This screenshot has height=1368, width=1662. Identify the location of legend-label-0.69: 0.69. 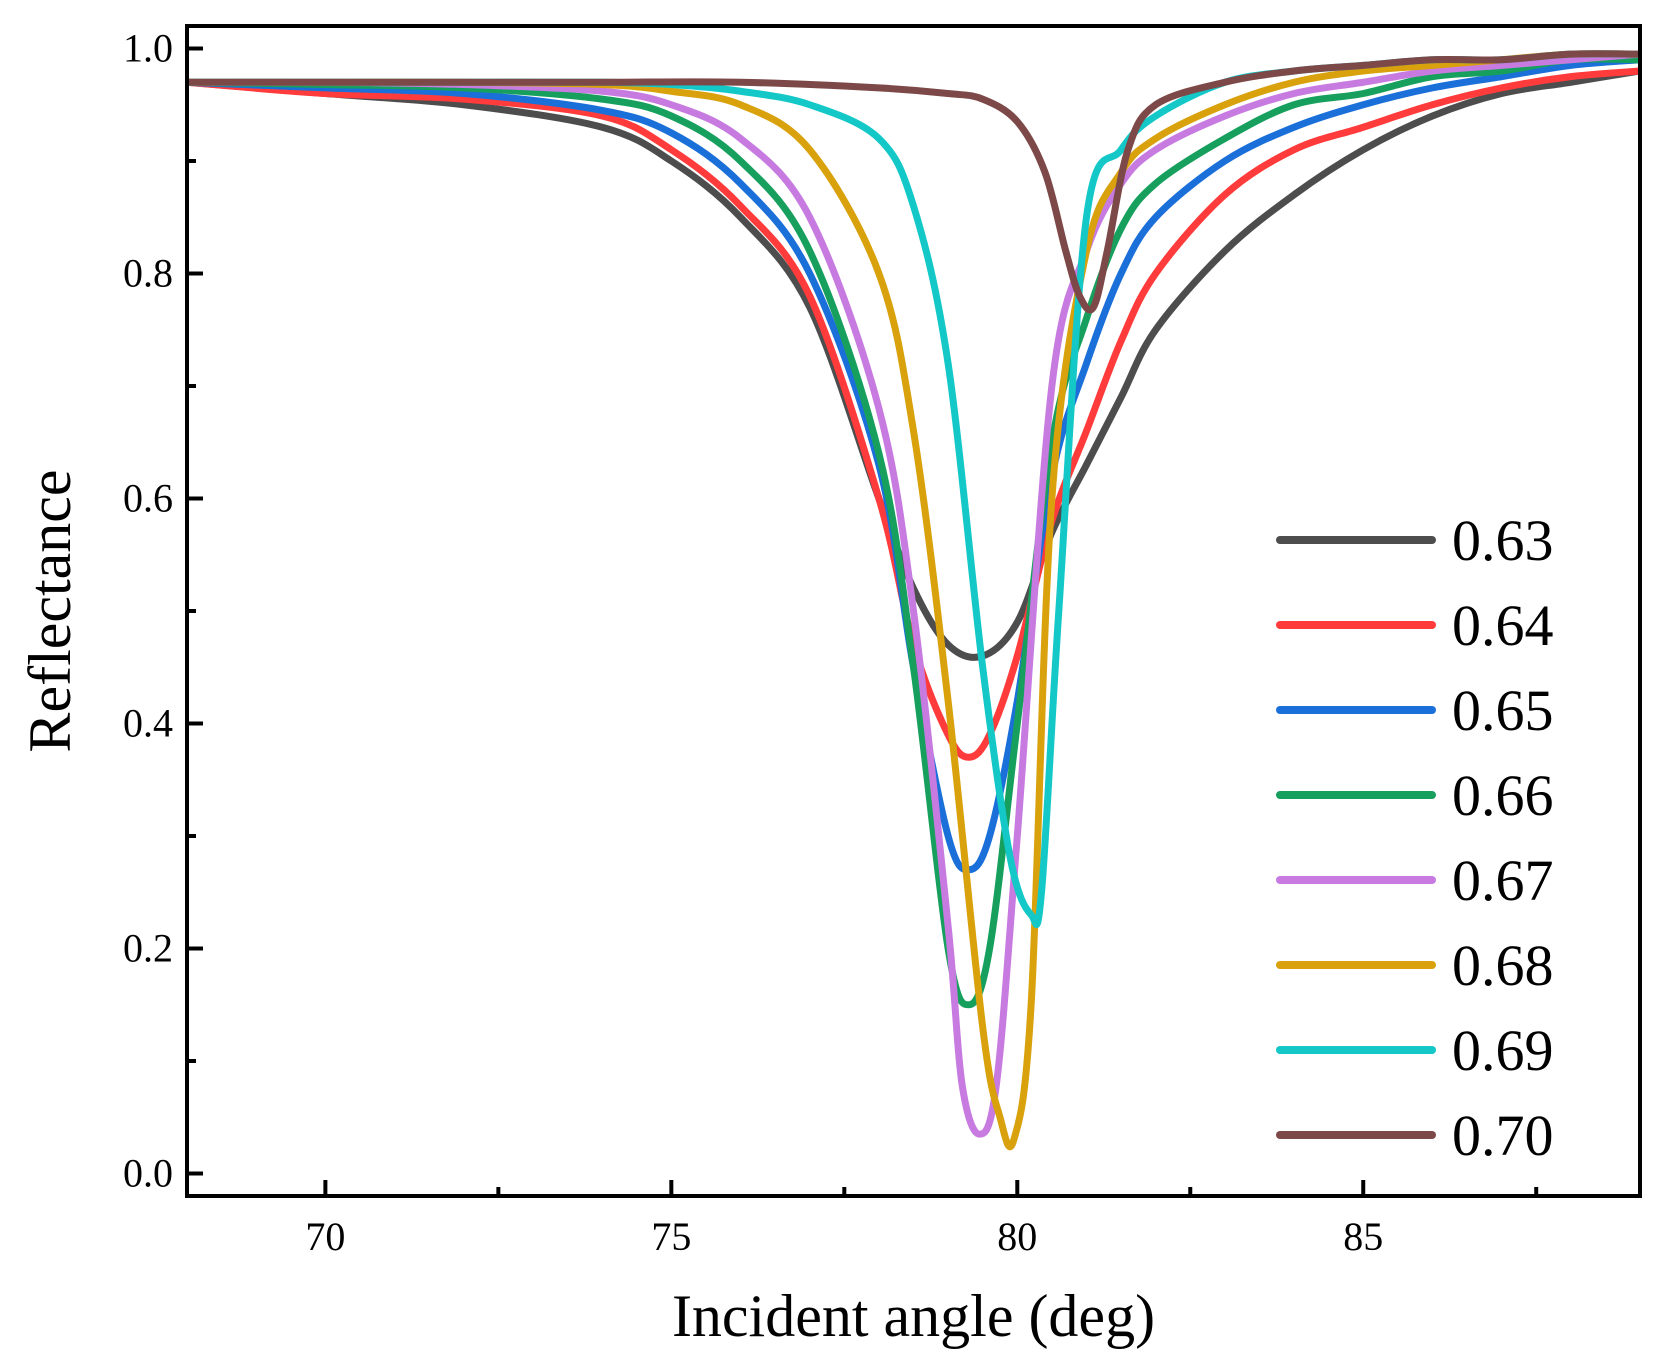
(1503, 1050).